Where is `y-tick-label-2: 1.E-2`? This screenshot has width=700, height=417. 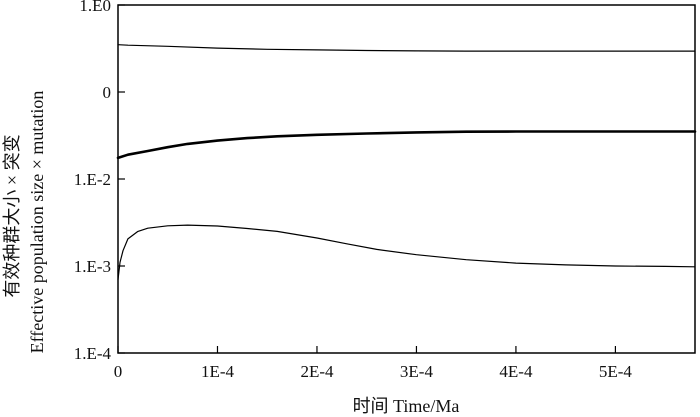 y-tick-label-2: 1.E-2 is located at coordinates (92, 179).